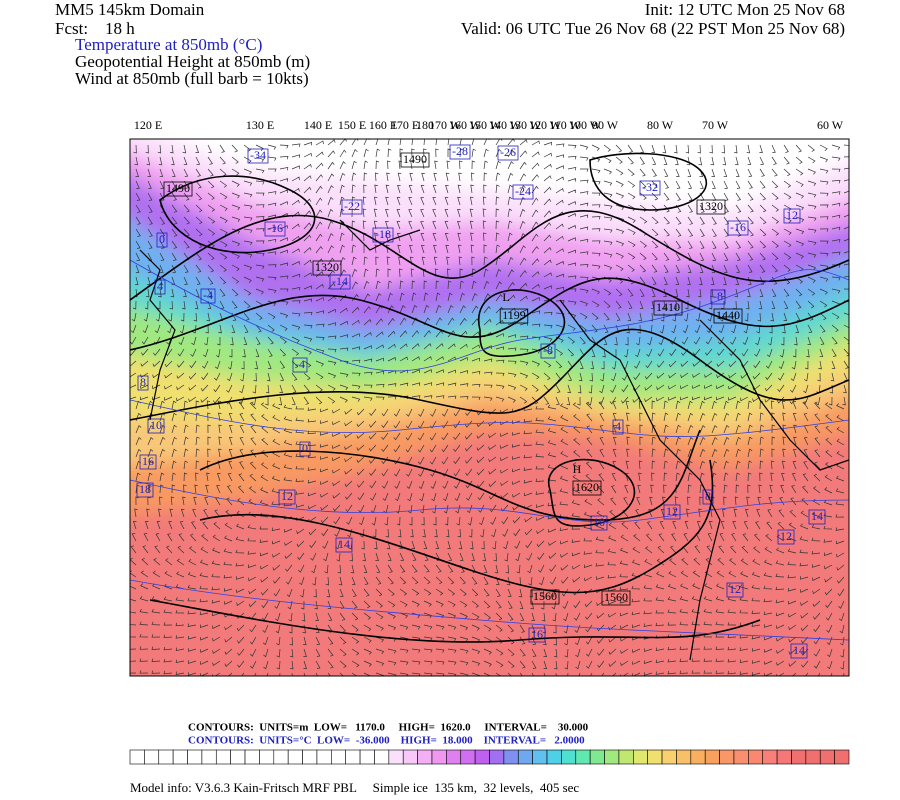 The width and height of the screenshot is (900, 800). Describe the element at coordinates (505, 125) in the screenshot. I see `longitude-label: 140 W` at that location.